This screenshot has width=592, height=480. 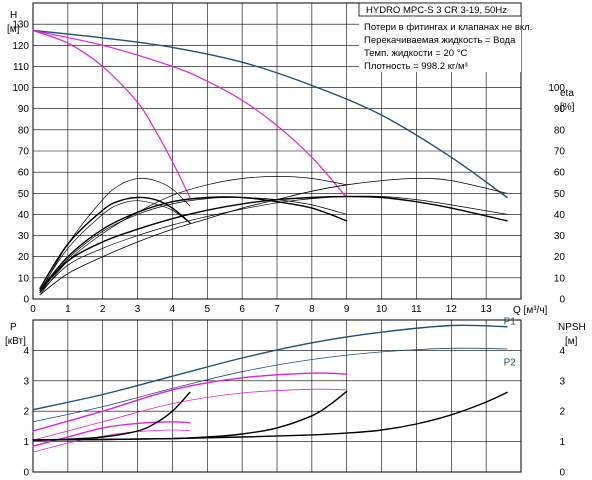 What do you see at coordinates (556, 88) in the screenshot?
I see `upper-y-right-tick-label: 100` at bounding box center [556, 88].